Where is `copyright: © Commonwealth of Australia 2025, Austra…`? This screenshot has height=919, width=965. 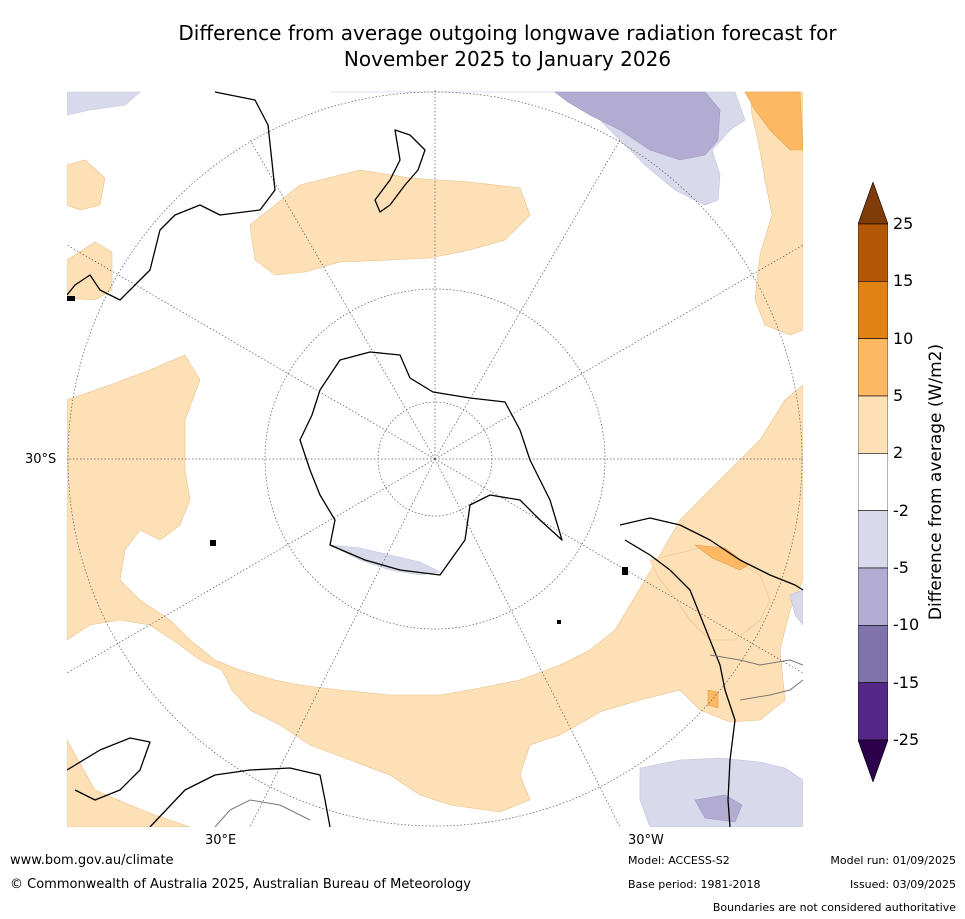
copyright: © Commonwealth of Australia 2025, Austra… is located at coordinates (240, 884).